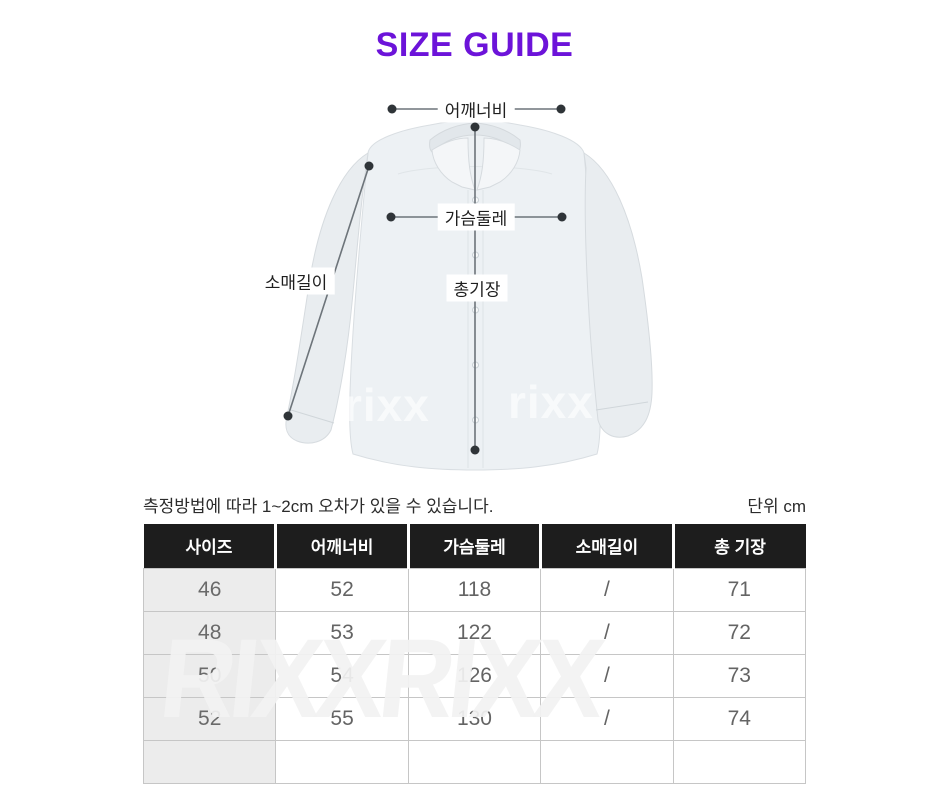 The image size is (949, 805). I want to click on cell-chest: 130, so click(474, 718).